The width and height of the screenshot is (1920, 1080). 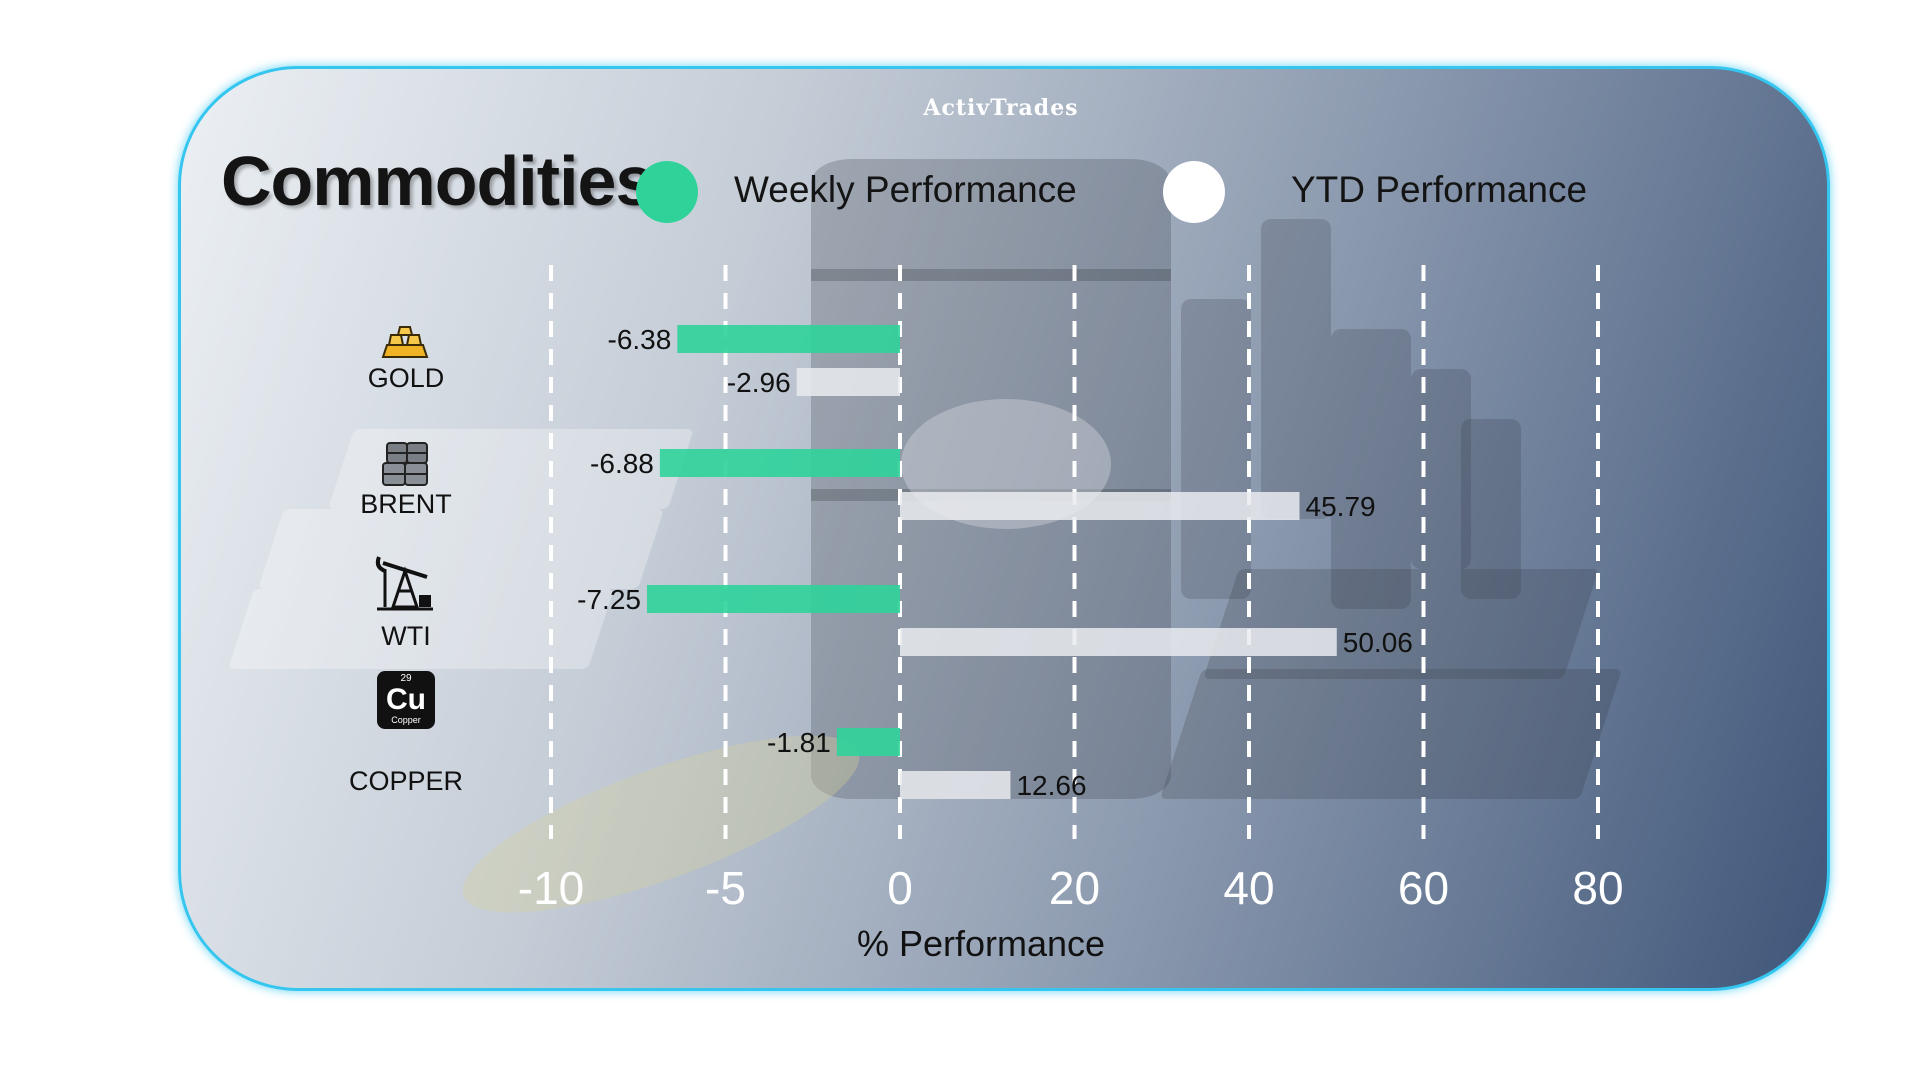 What do you see at coordinates (1378, 642) in the screenshot?
I see `bar-value-label: 50.06` at bounding box center [1378, 642].